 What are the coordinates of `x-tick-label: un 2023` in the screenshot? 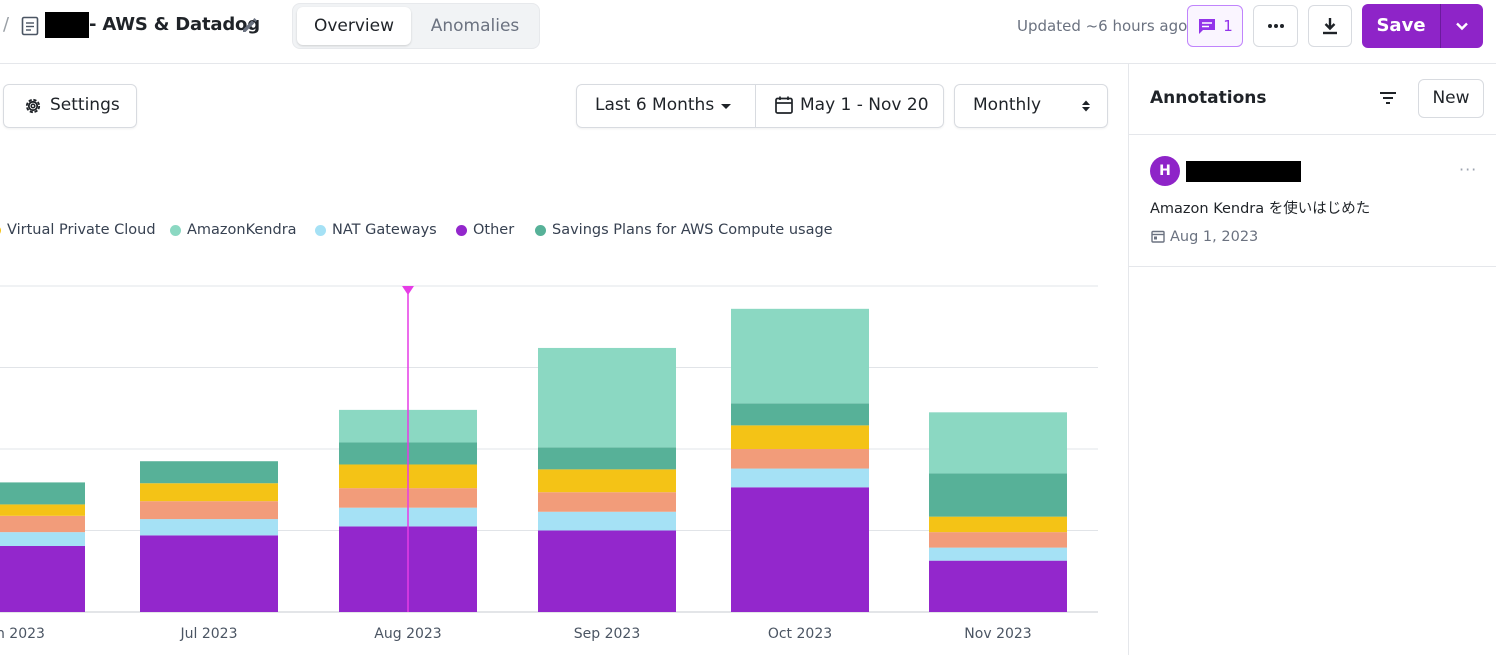 It's located at (22, 634).